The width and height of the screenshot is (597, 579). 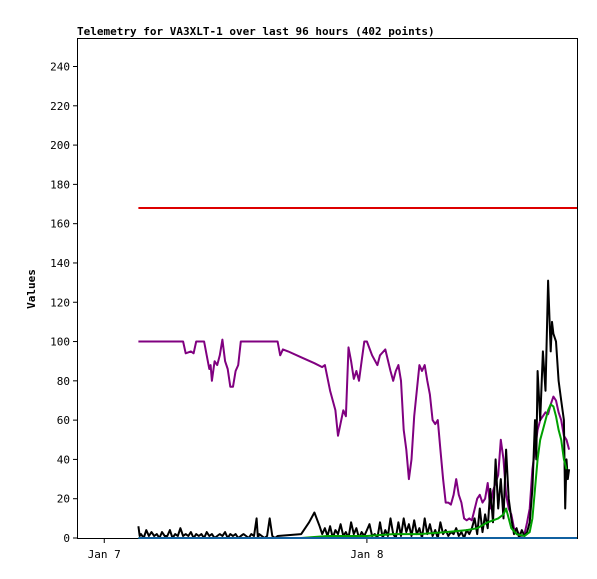 I want to click on y-tick-label: 40, so click(x=63, y=459).